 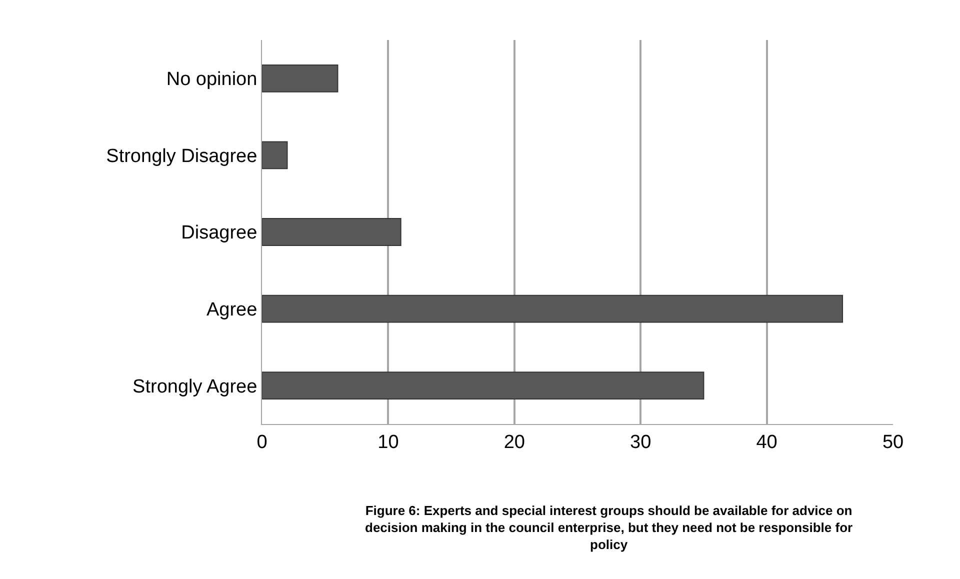 What do you see at coordinates (232, 309) in the screenshot?
I see `y-tick-label: Agree` at bounding box center [232, 309].